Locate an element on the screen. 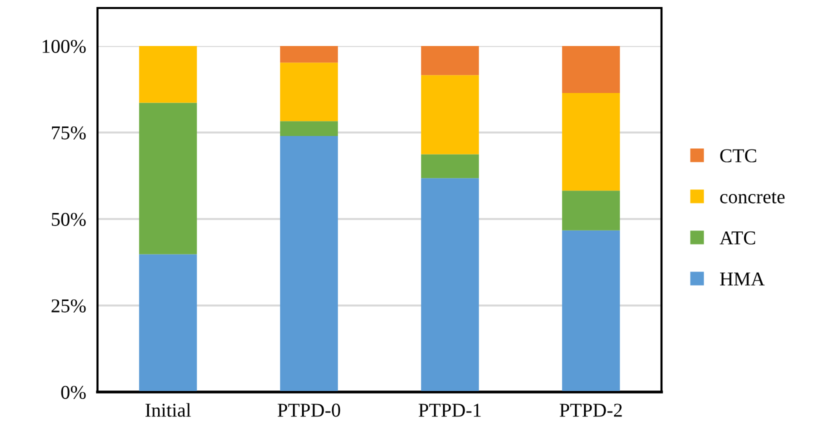 The image size is (820, 435). y-tick-label: 75% is located at coordinates (69, 133).